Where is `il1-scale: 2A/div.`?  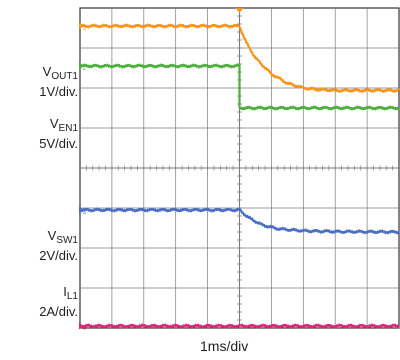
il1-scale: 2A/div. is located at coordinates (58, 311).